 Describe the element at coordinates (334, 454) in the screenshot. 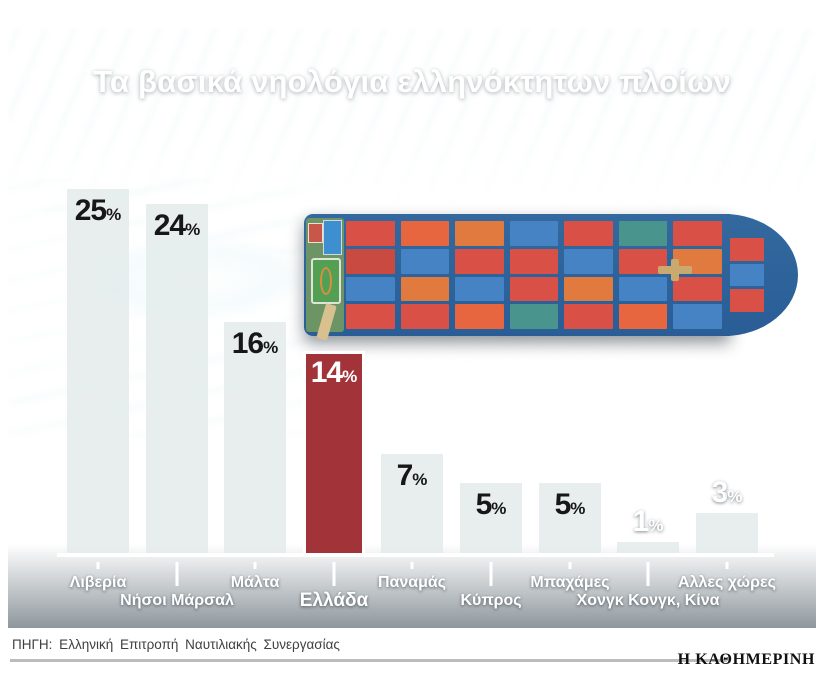

I see `bar-slot: 14%` at that location.